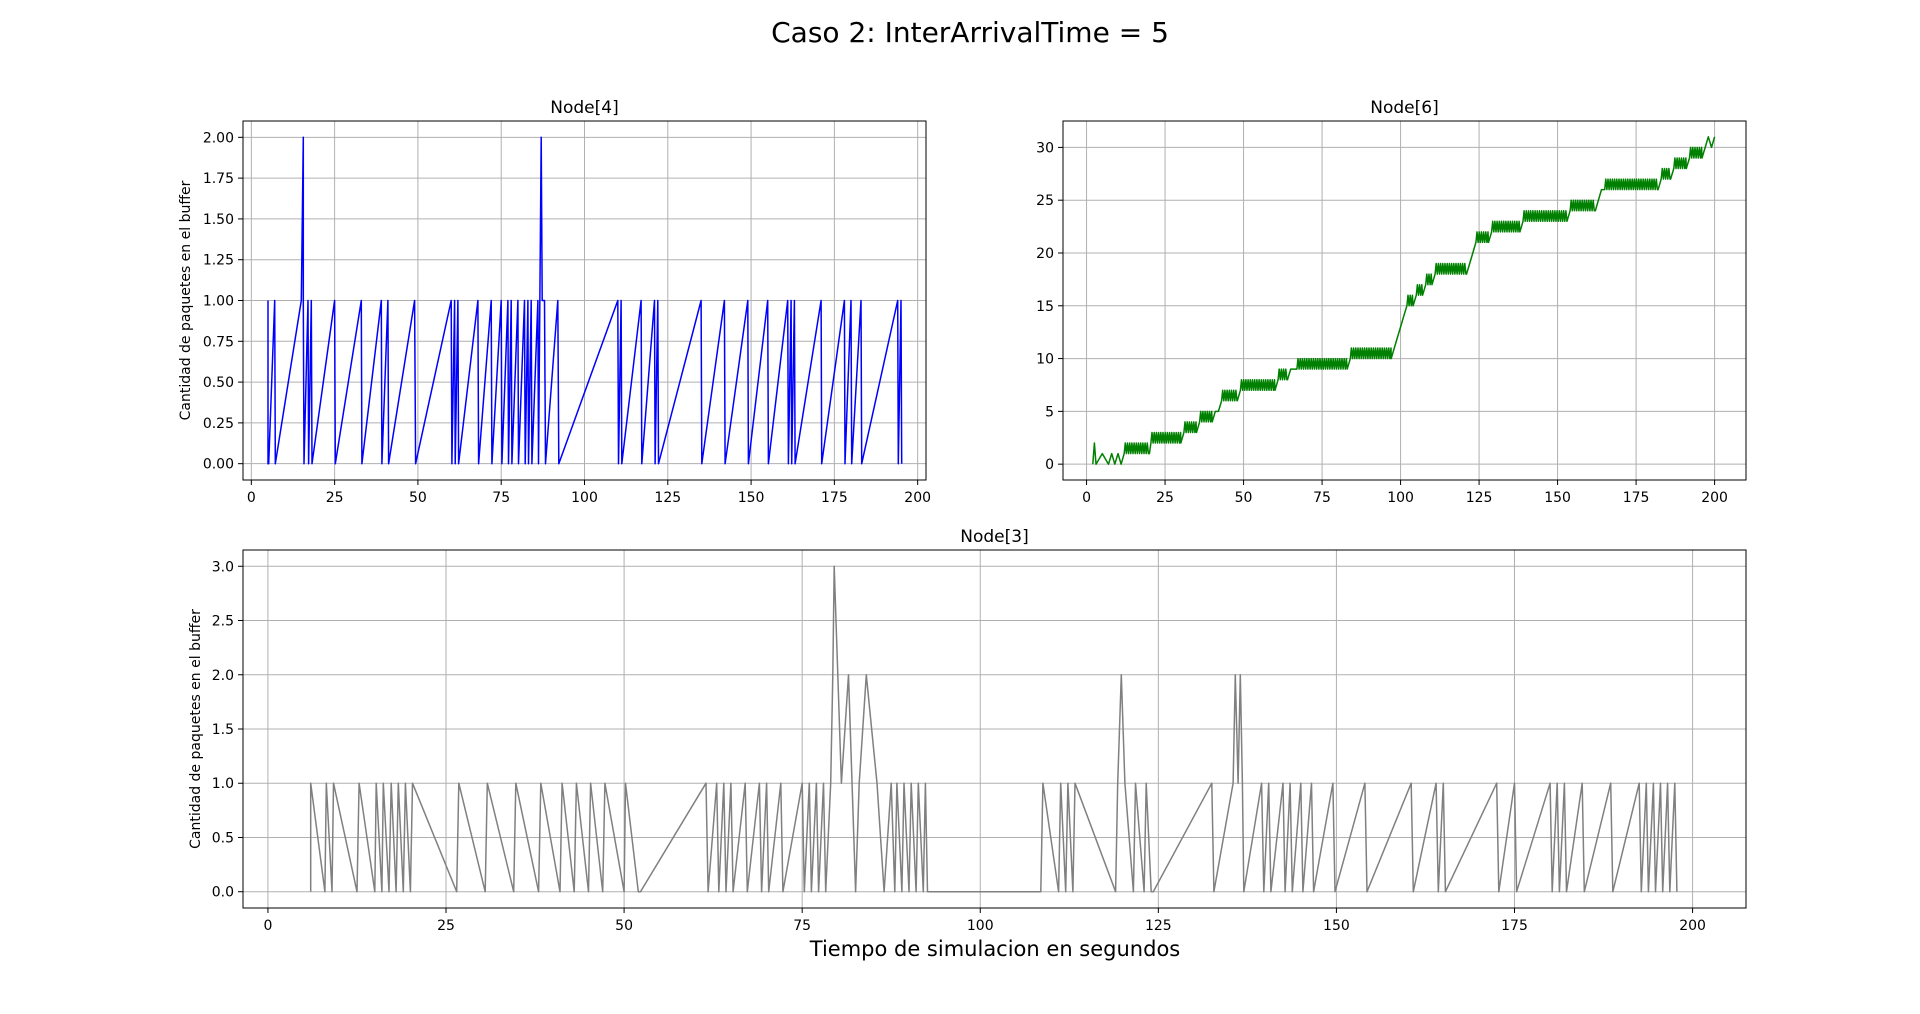  What do you see at coordinates (223, 676) in the screenshot?
I see `y-tick-label: 2.0` at bounding box center [223, 676].